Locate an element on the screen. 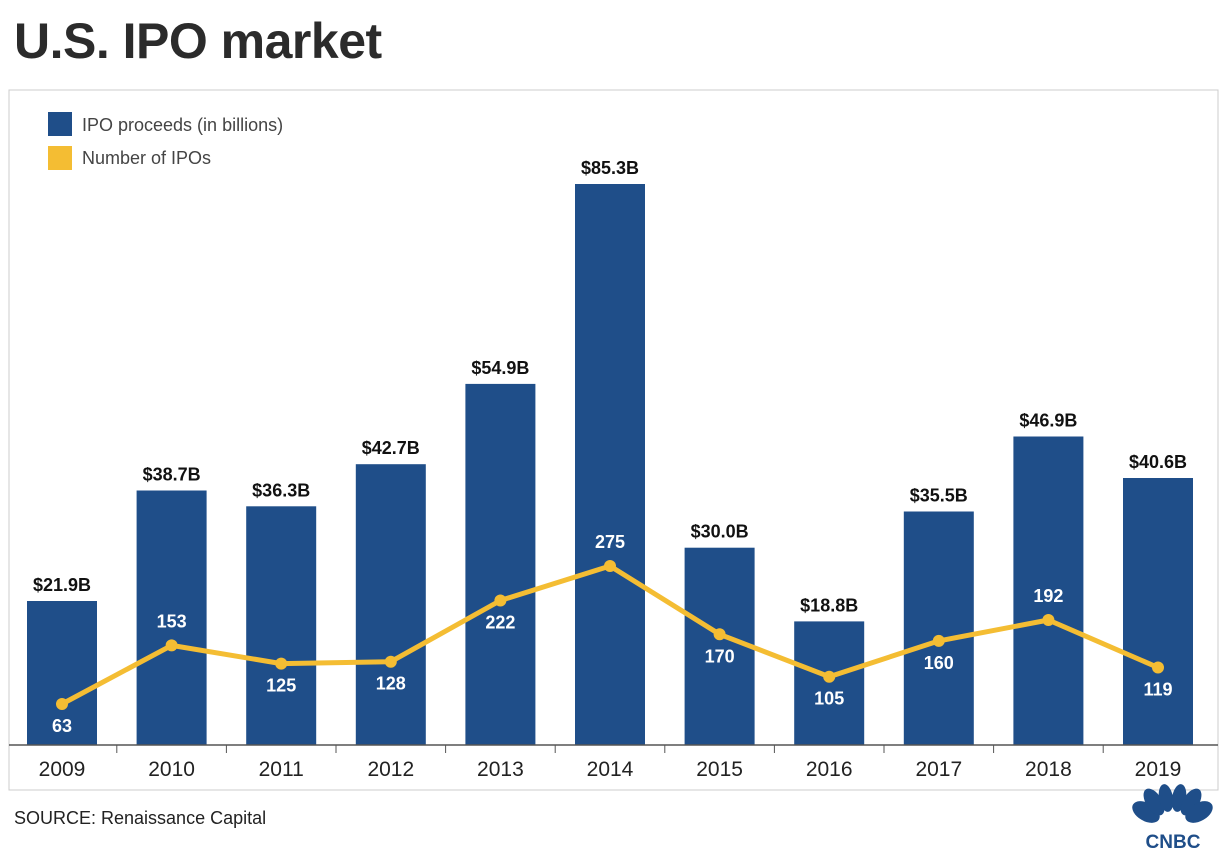  year-label-2015: 2015 is located at coordinates (719, 769).